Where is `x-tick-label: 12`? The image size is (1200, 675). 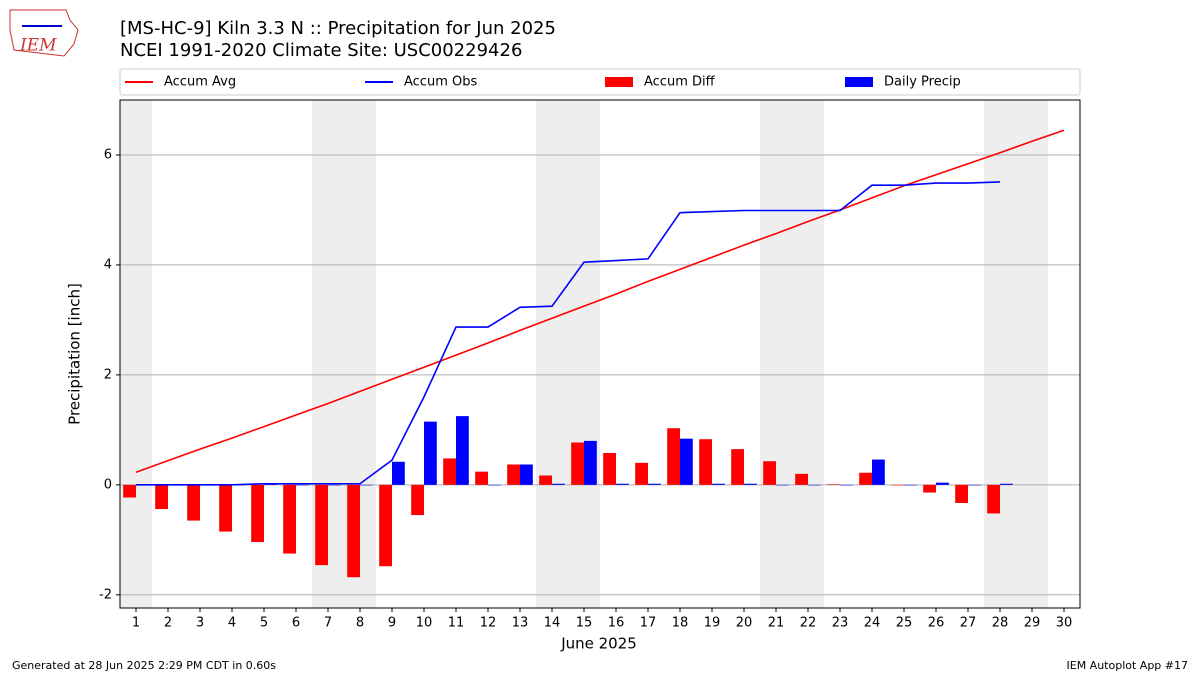 x-tick-label: 12 is located at coordinates (488, 623).